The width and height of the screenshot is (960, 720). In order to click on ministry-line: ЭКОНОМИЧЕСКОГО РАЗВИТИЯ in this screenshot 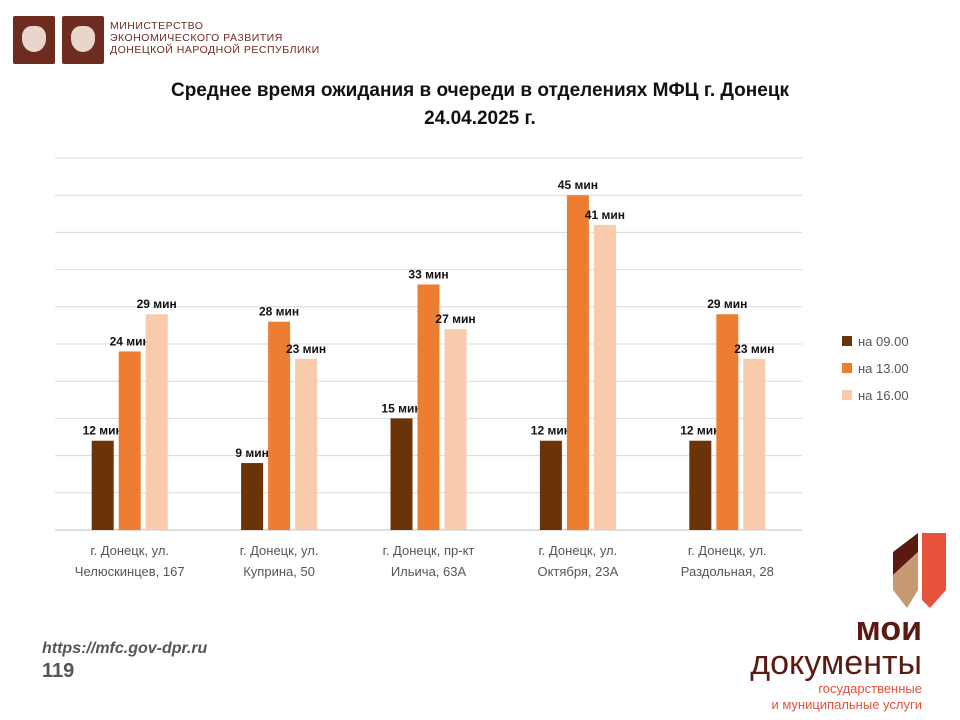, I will do `click(196, 38)`.